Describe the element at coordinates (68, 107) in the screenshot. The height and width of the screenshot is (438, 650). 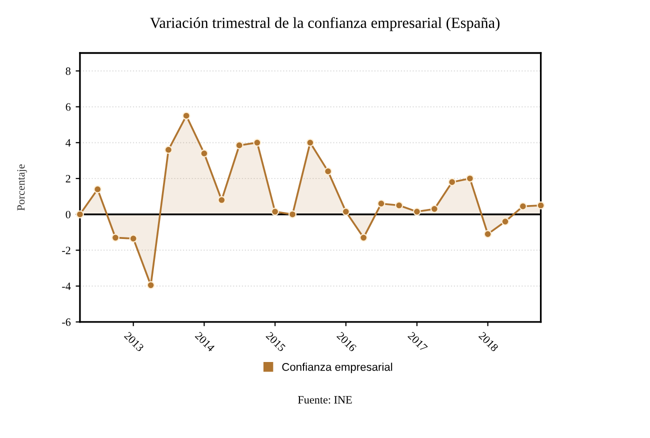
I see `y-tick-label: 6` at that location.